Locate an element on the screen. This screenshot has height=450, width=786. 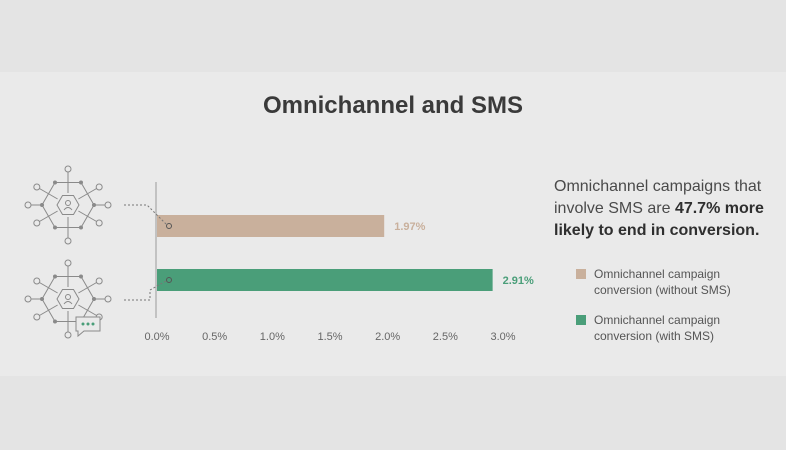
omnichannel-sms-network-icon is located at coordinates (68, 299).